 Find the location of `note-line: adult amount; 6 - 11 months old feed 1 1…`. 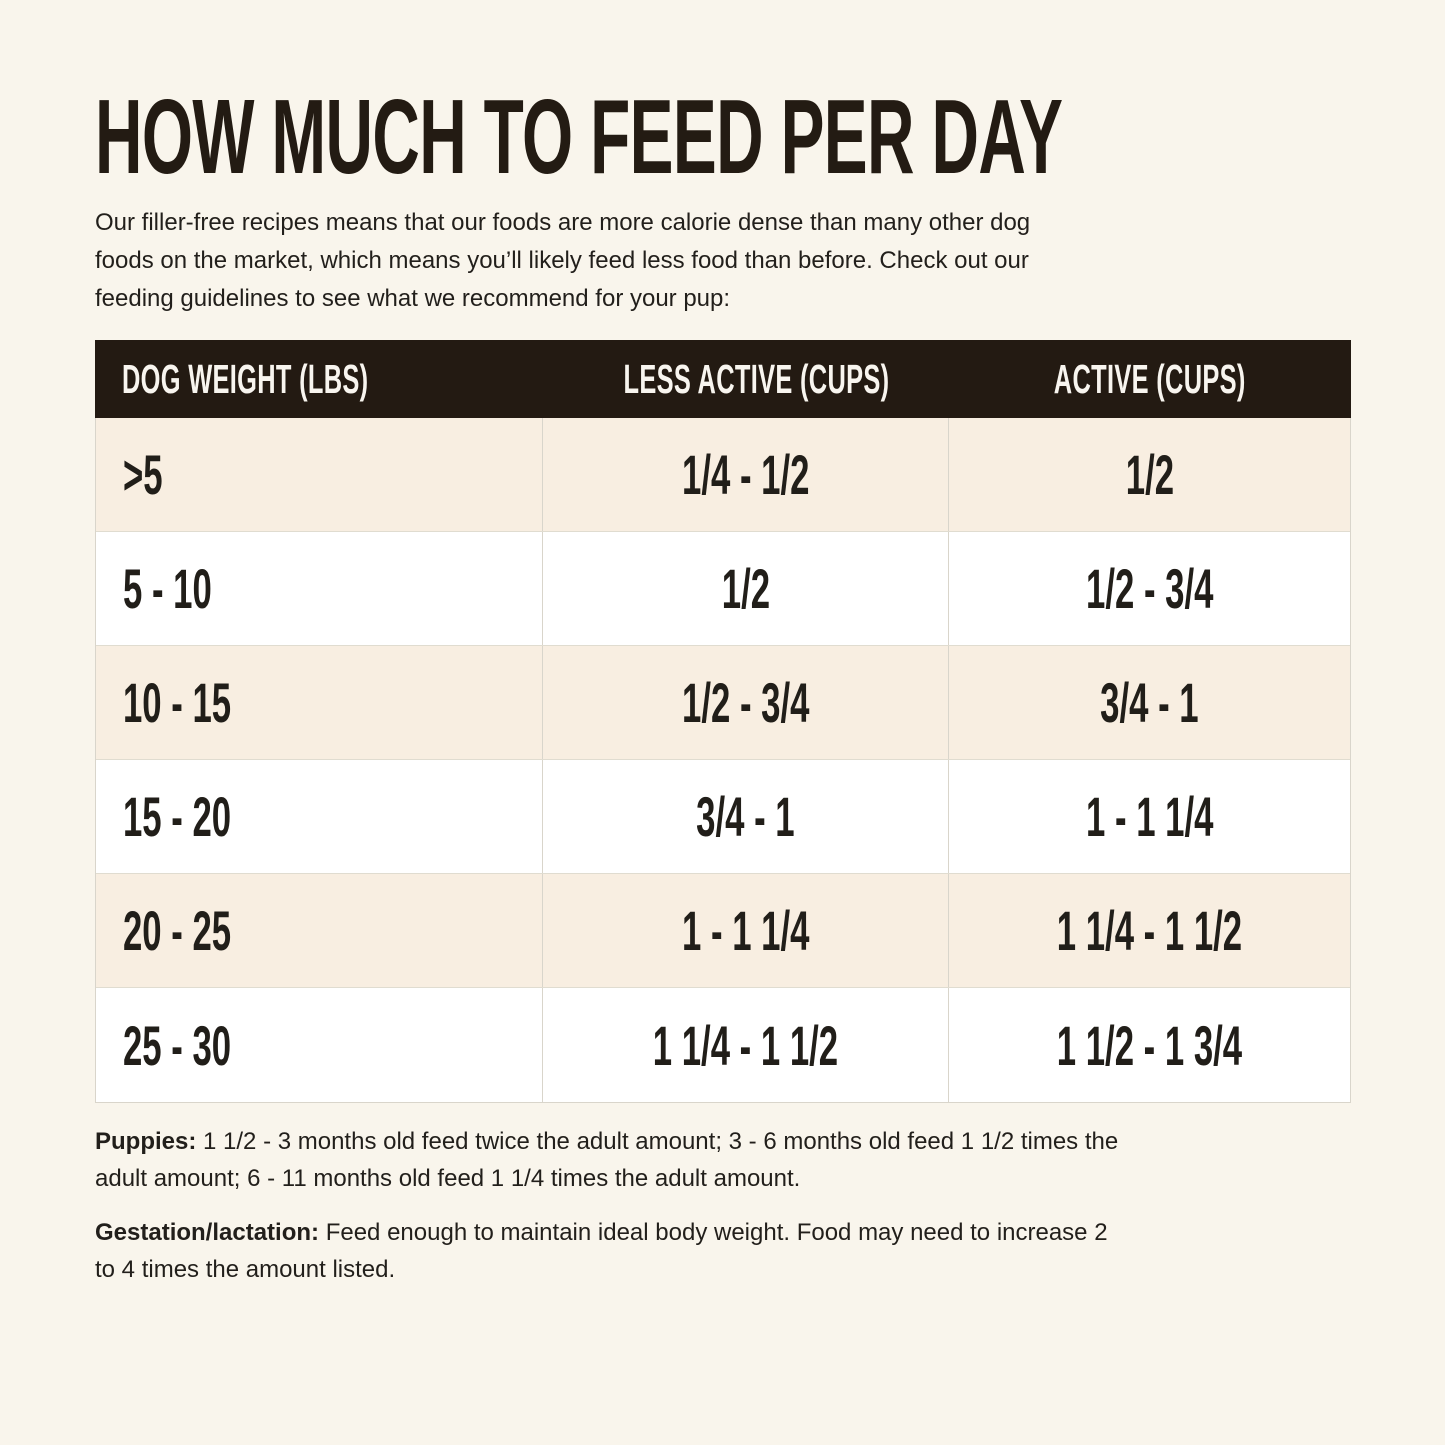

note-line: adult amount; 6 - 11 months old feed 1 1… is located at coordinates (448, 1178).